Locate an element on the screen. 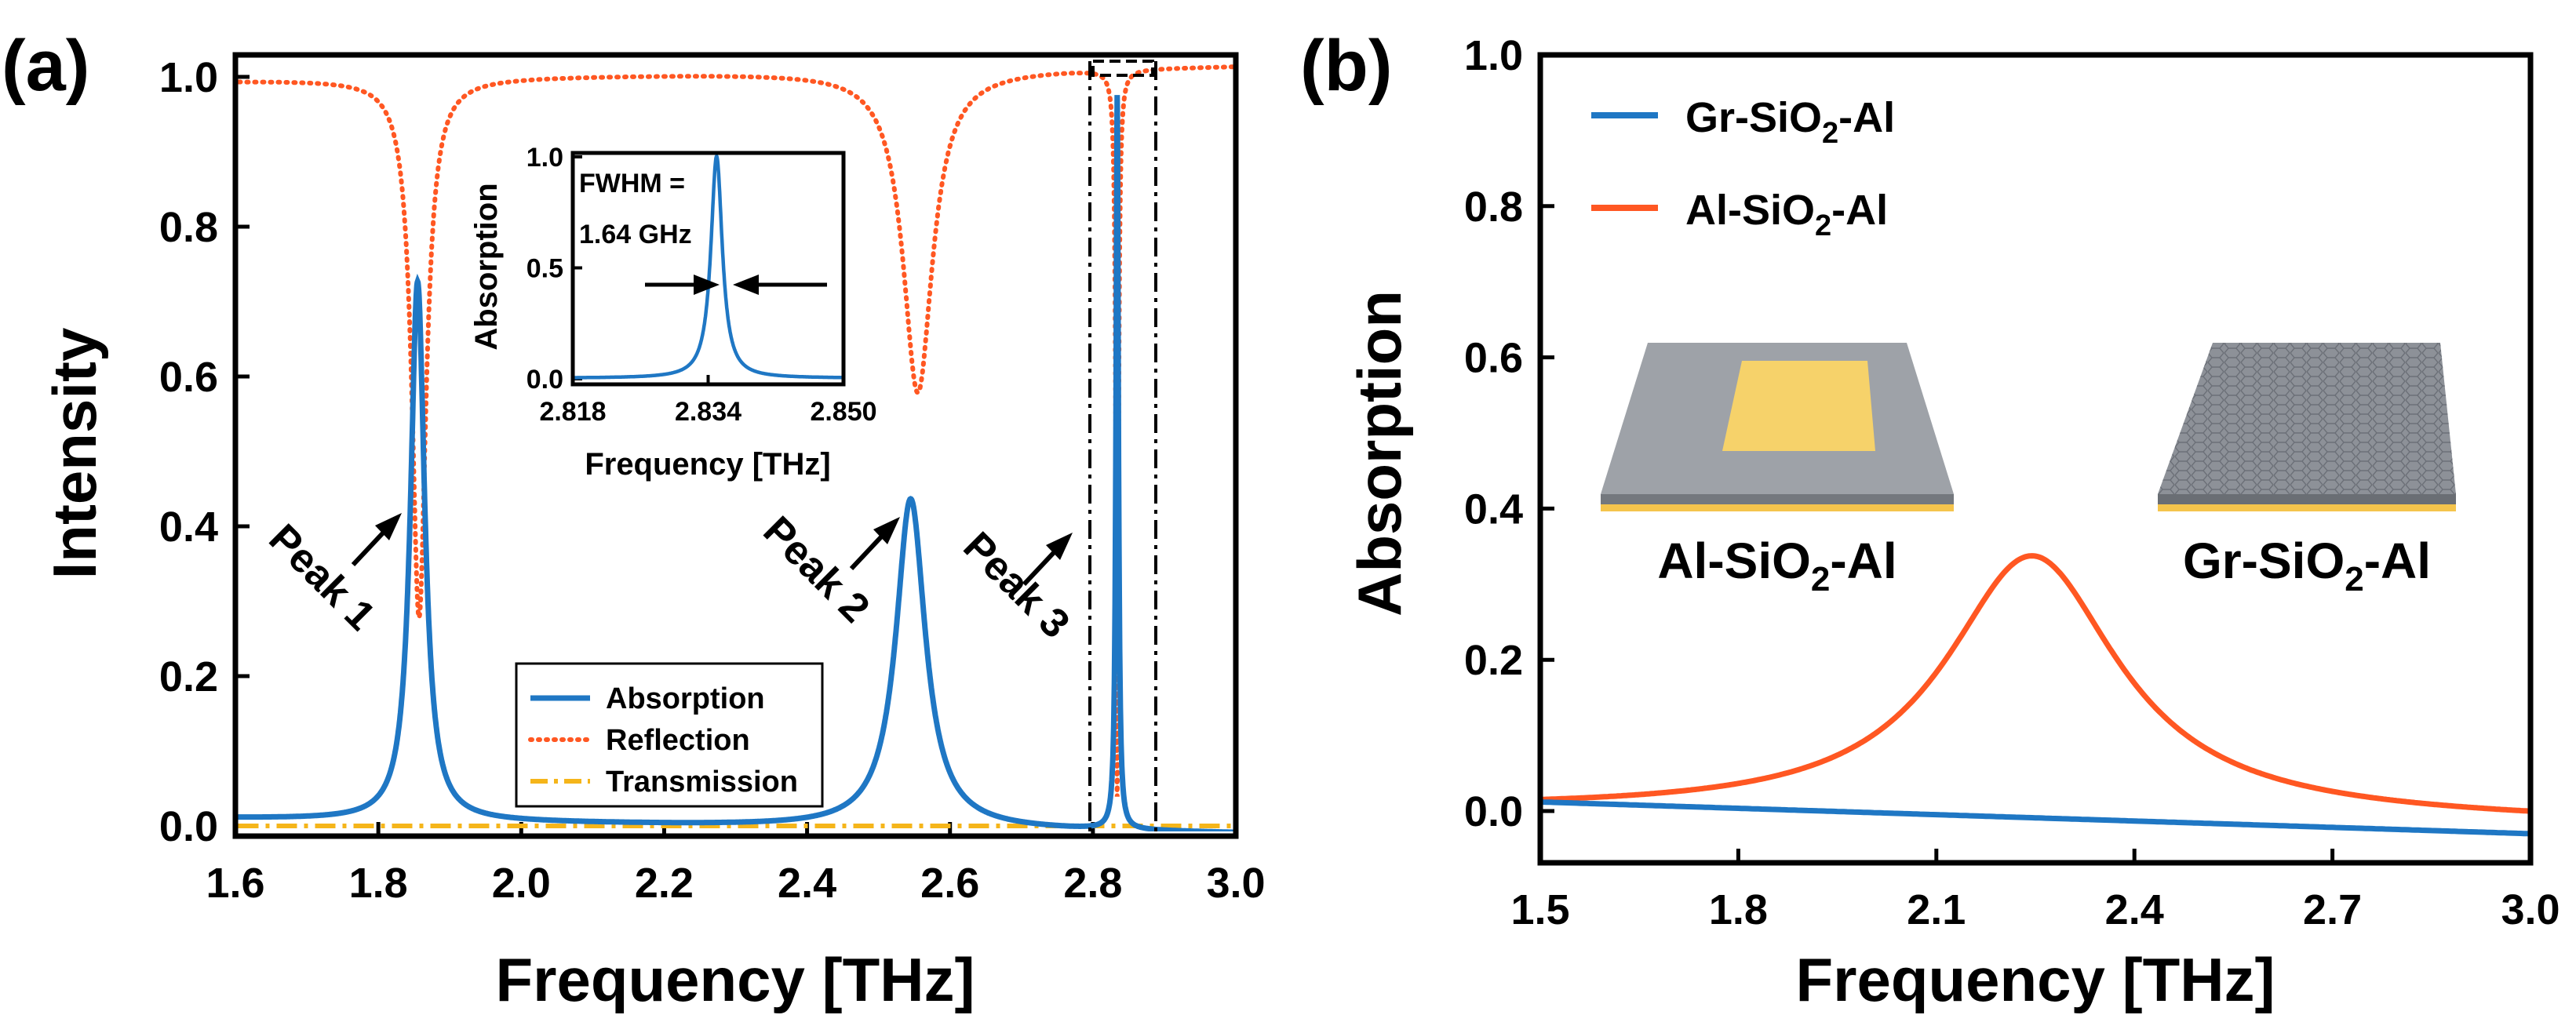 This screenshot has width=2576, height=1033. sample-label-al-sio2-al: Al-SiO2-Al is located at coordinates (1776, 565).